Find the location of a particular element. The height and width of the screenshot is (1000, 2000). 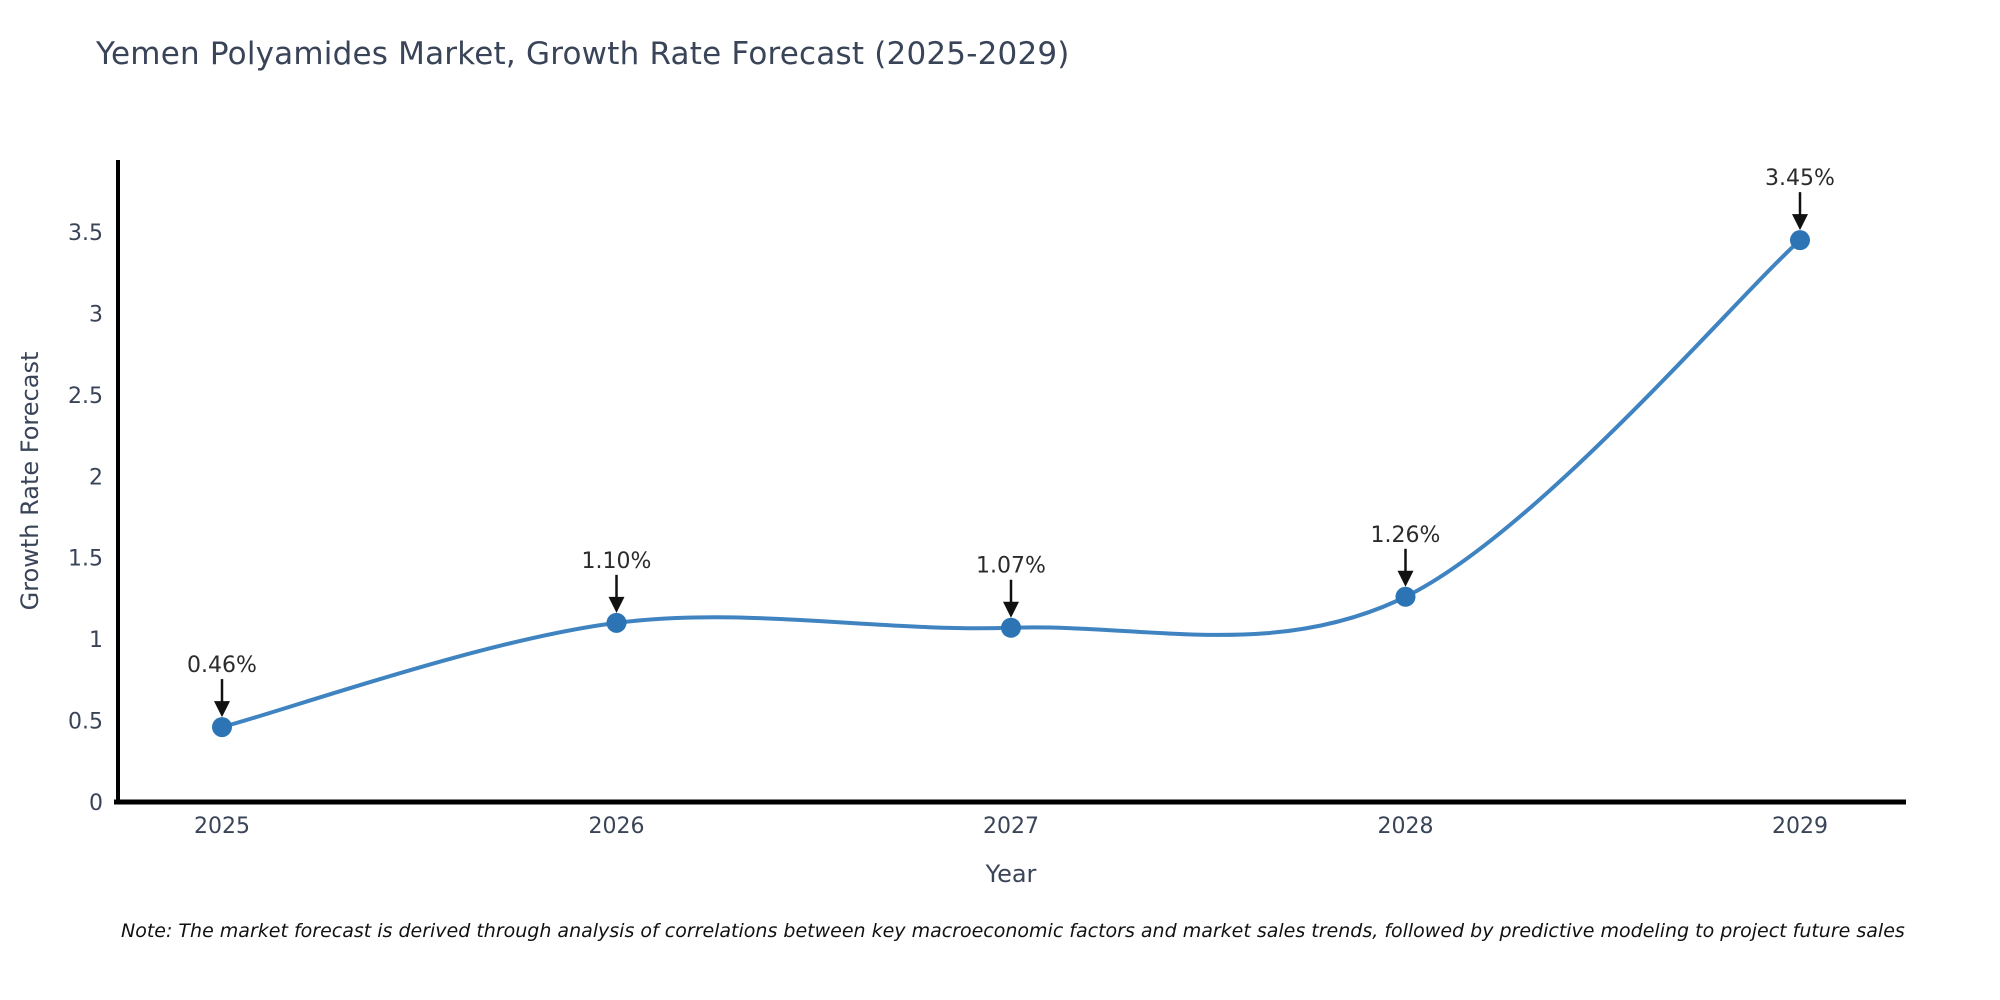

data-point-annotation: 3.45% is located at coordinates (1800, 198).